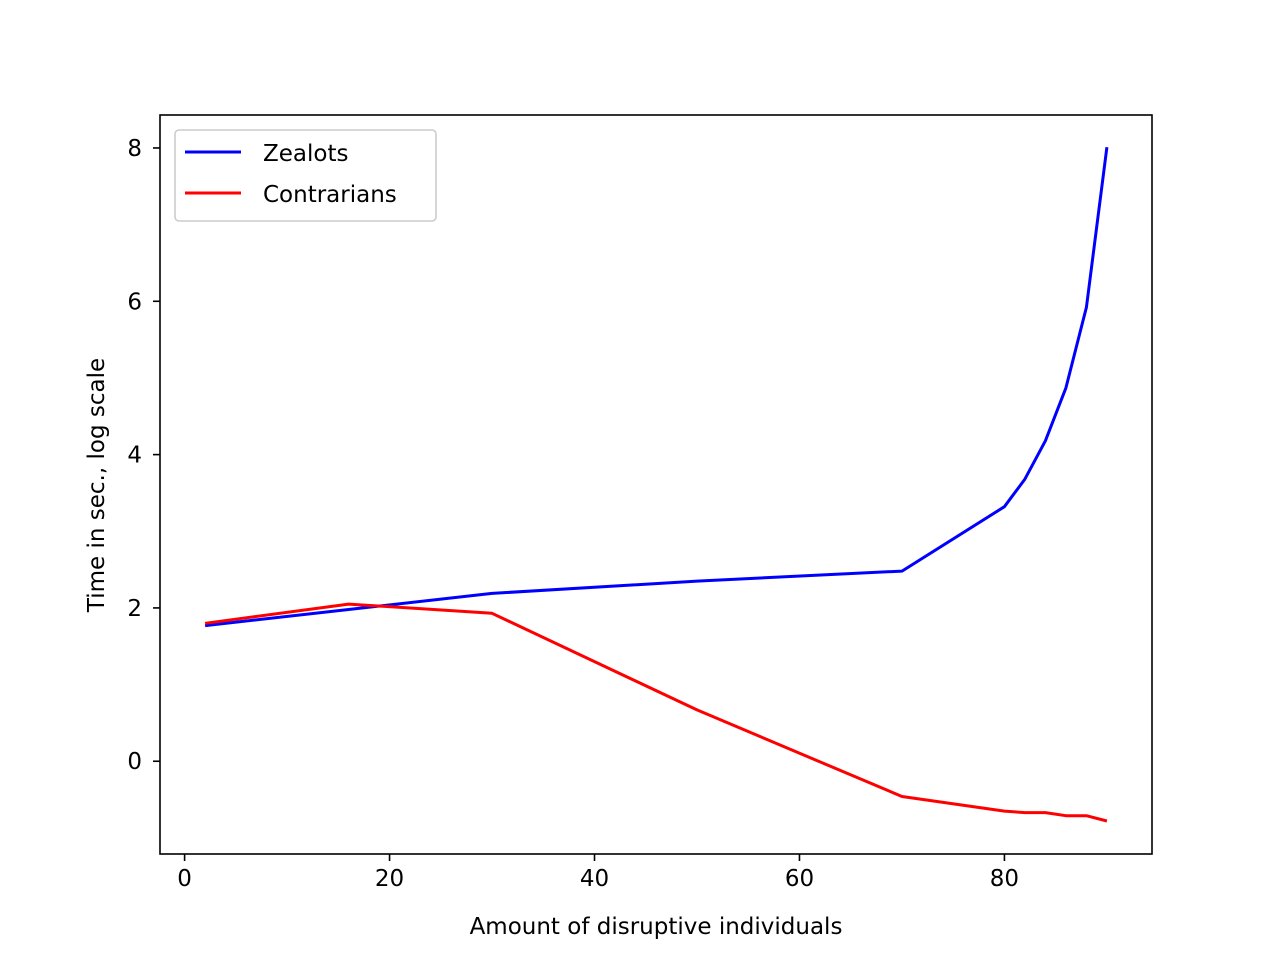 Image resolution: width=1280 pixels, height=960 pixels. I want to click on y-tick-label: 4, so click(134, 456).